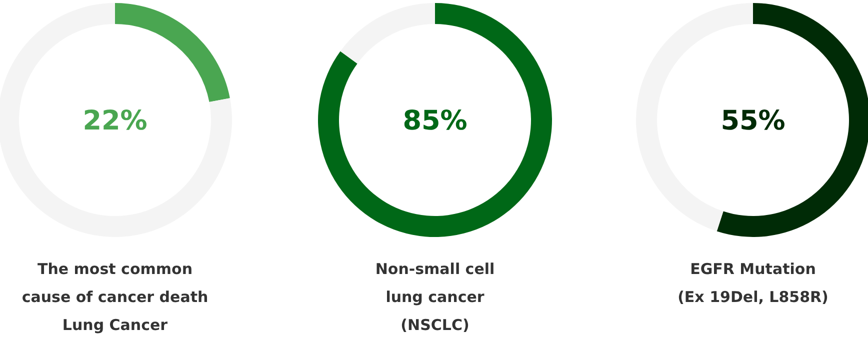 The height and width of the screenshot is (346, 868). What do you see at coordinates (435, 297) in the screenshot?
I see `text: Non-small cell lung cancer (NSCLC)` at bounding box center [435, 297].